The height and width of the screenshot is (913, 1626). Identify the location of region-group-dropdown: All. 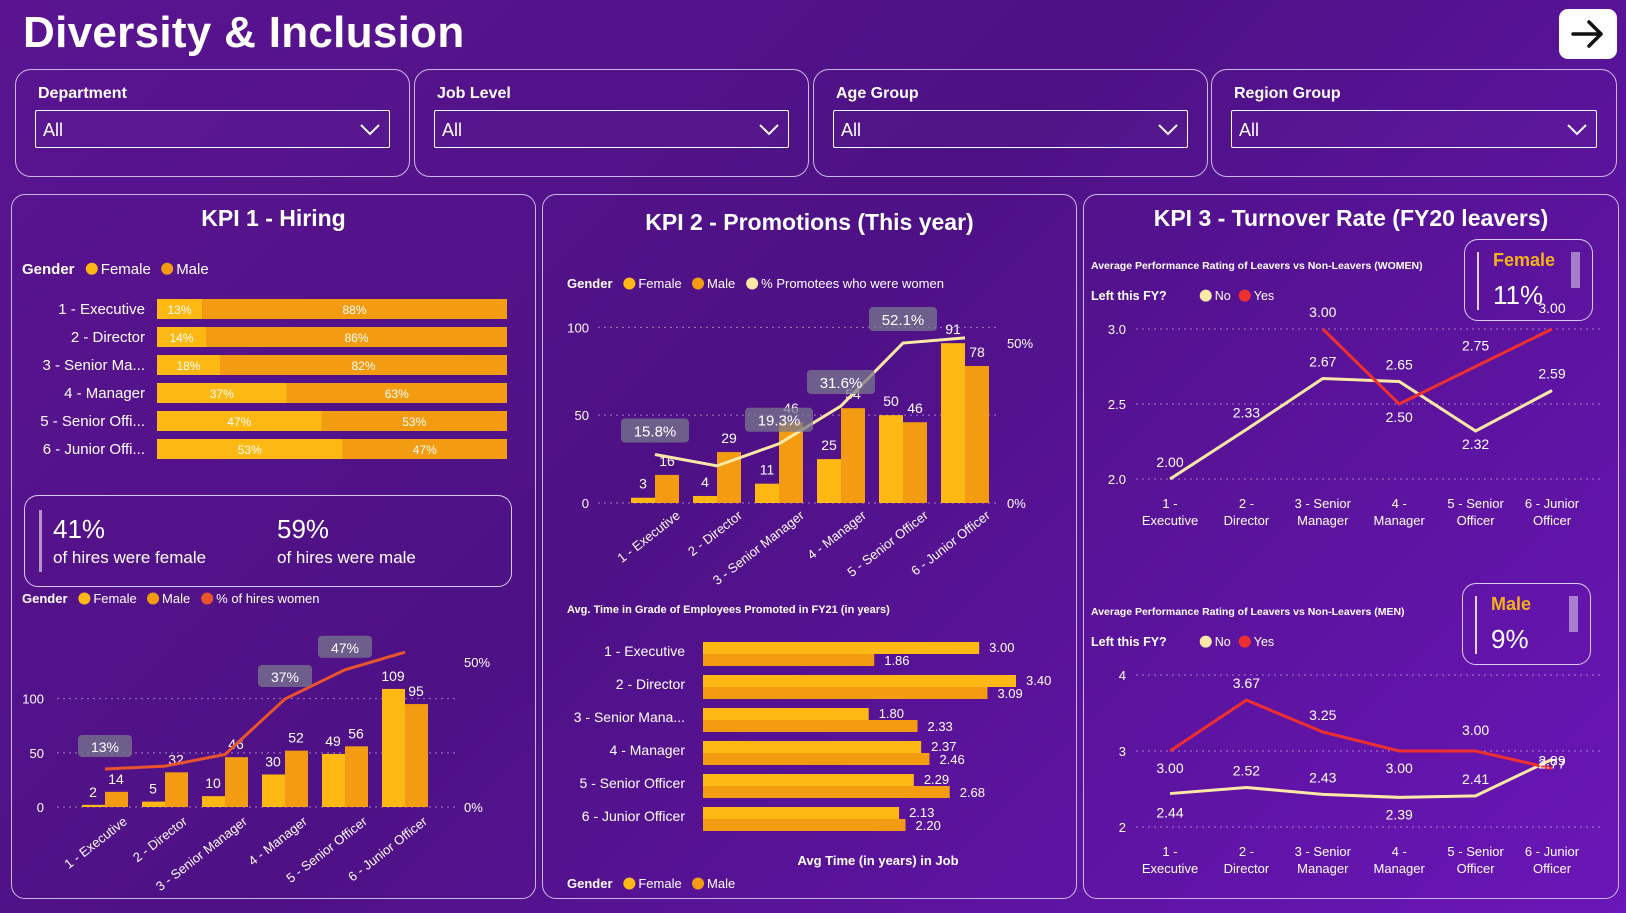
(1414, 129).